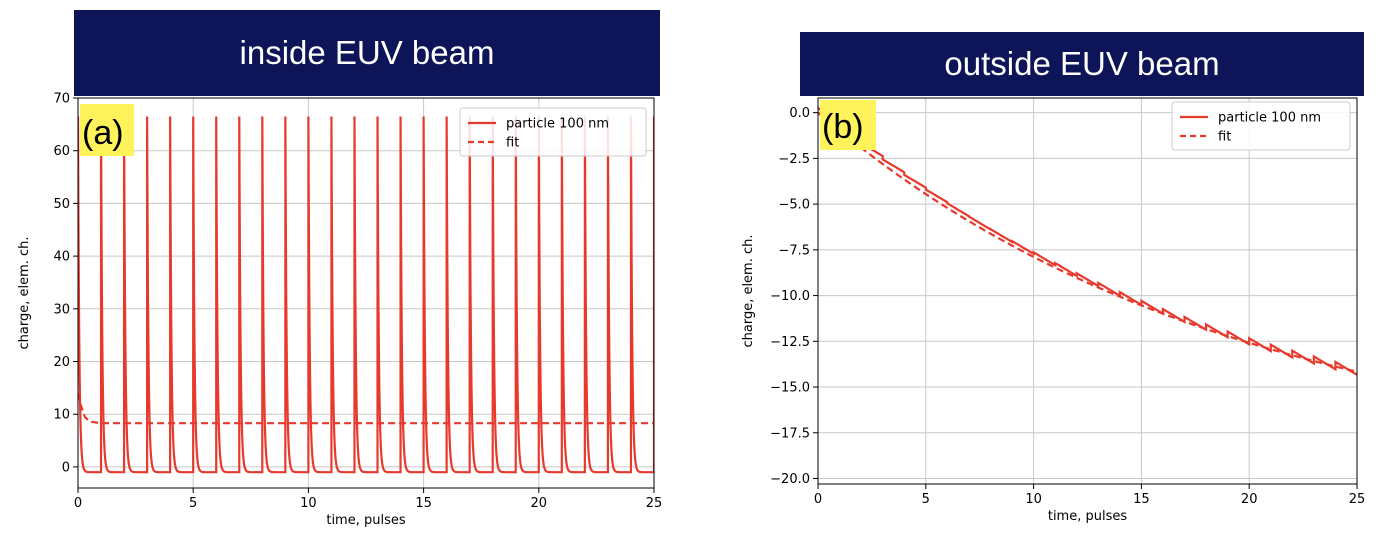 The image size is (1376, 542). What do you see at coordinates (366, 408) in the screenshot?
I see `series-fit-a` at bounding box center [366, 408].